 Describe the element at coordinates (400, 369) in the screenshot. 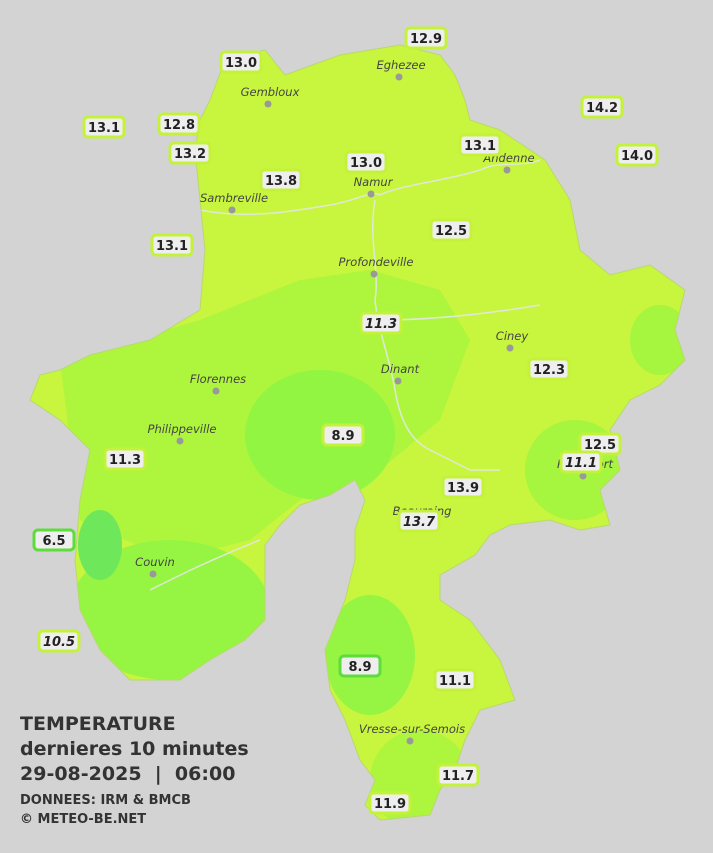

I see `city-name: Dinant` at that location.